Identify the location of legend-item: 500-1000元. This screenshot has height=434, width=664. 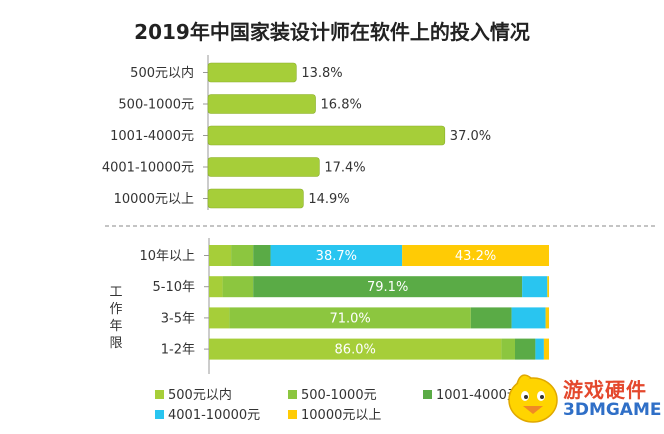
(332, 393).